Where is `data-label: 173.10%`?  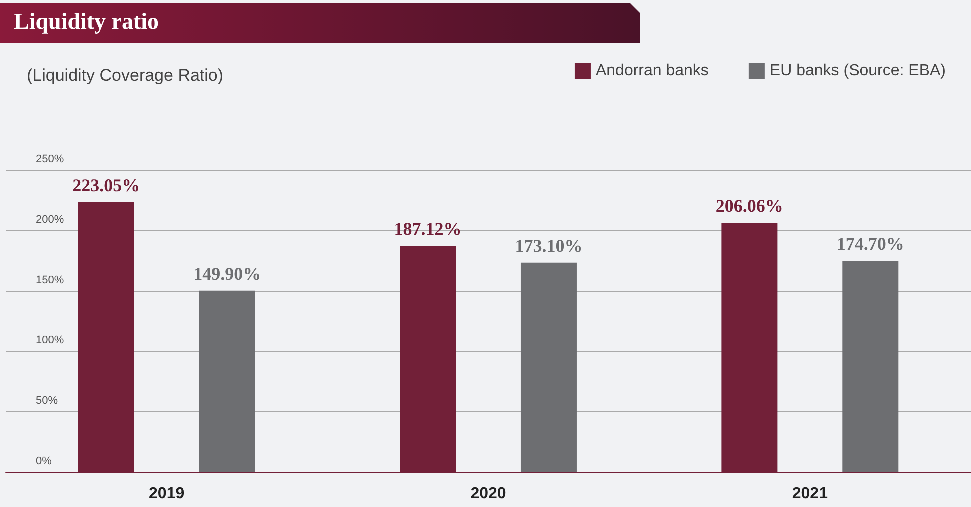 data-label: 173.10% is located at coordinates (549, 246).